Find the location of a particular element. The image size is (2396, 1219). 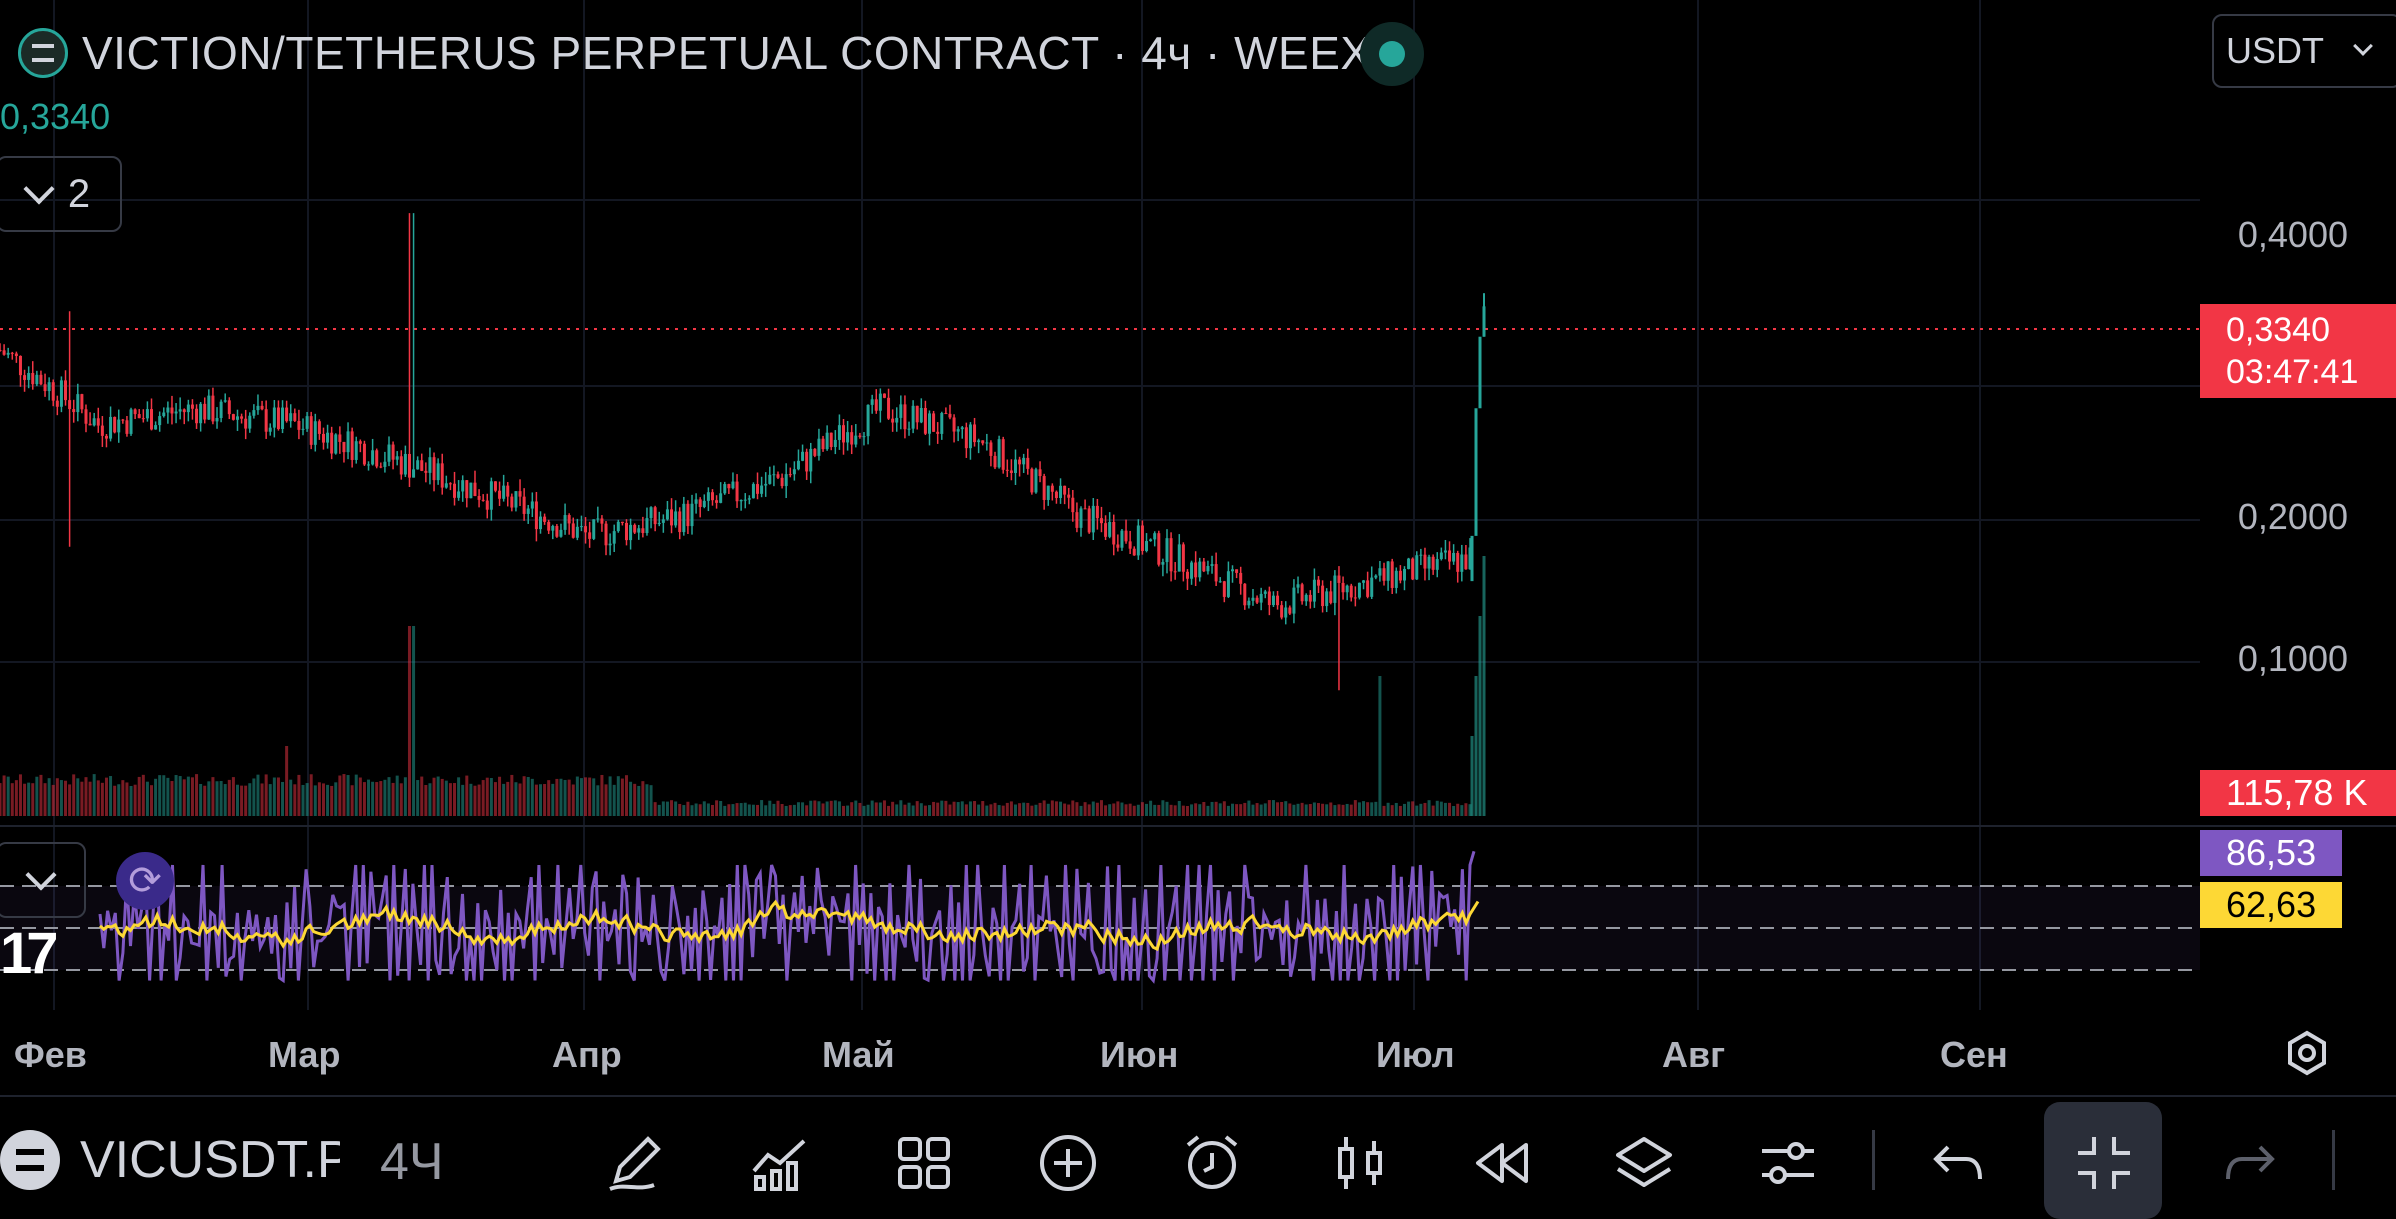

indicator-count: 2 is located at coordinates (79, 193).